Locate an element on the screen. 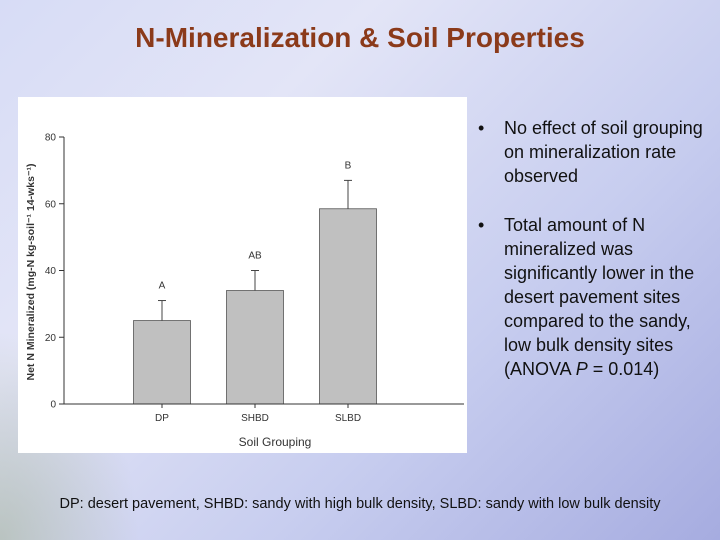  chart-x-tick-label: DP is located at coordinates (162, 418).